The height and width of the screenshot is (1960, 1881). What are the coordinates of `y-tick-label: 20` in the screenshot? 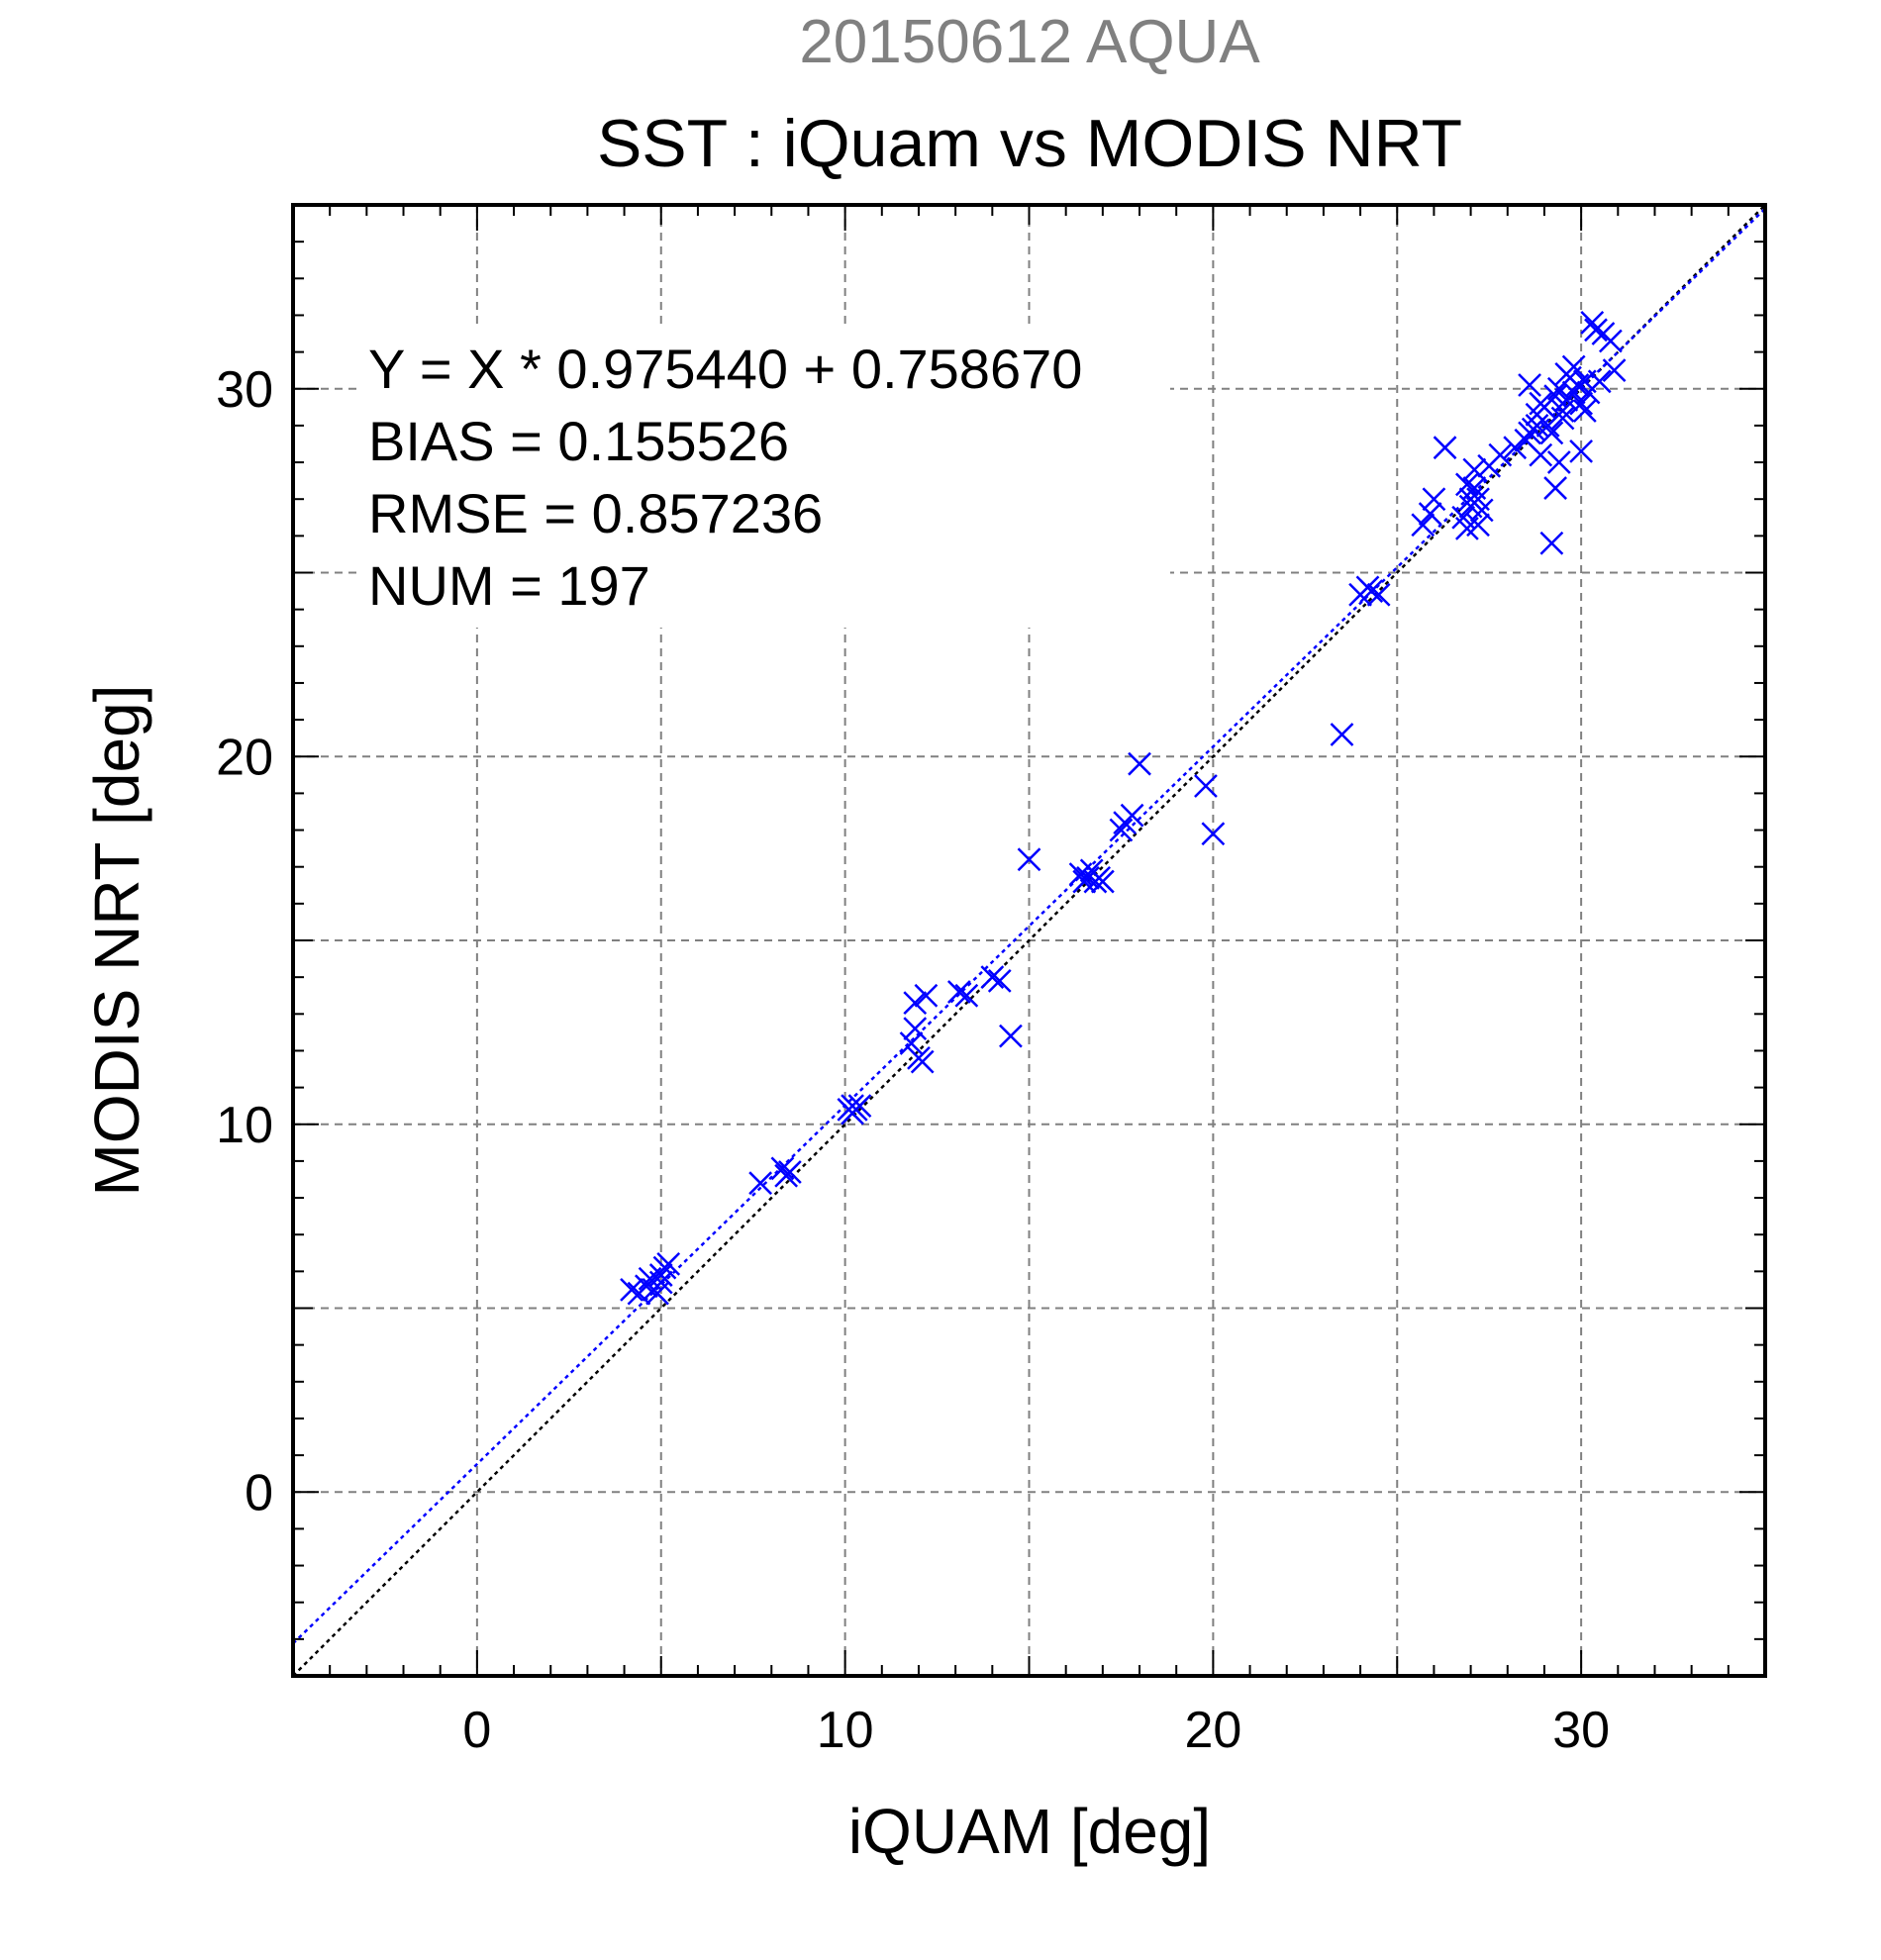 It's located at (245, 757).